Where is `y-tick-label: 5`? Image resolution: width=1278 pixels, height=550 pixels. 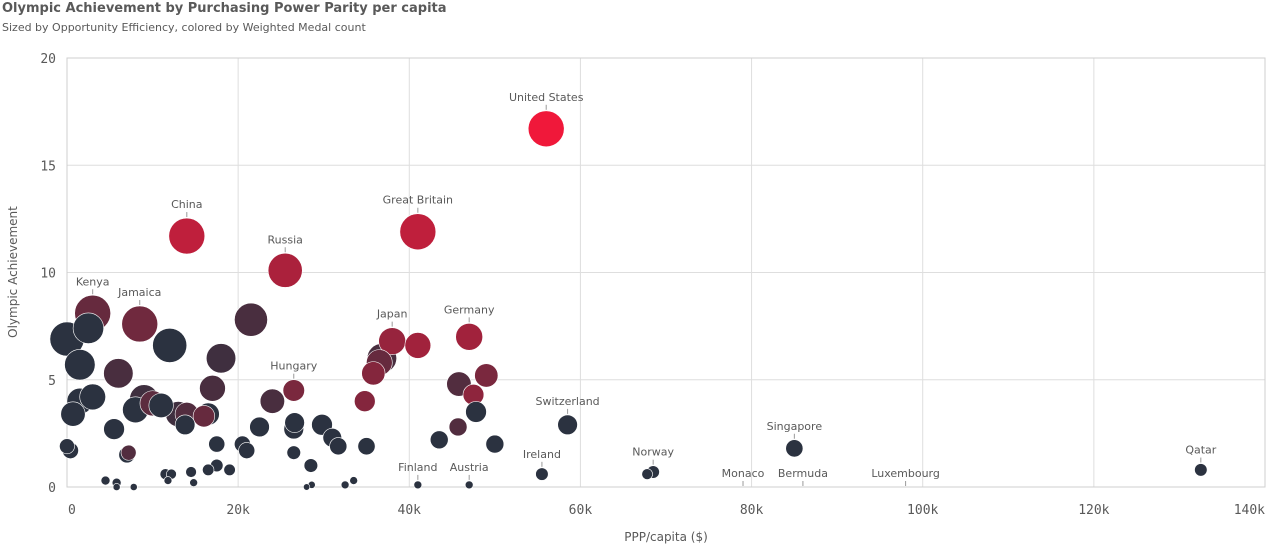 y-tick-label: 5 is located at coordinates (52, 381).